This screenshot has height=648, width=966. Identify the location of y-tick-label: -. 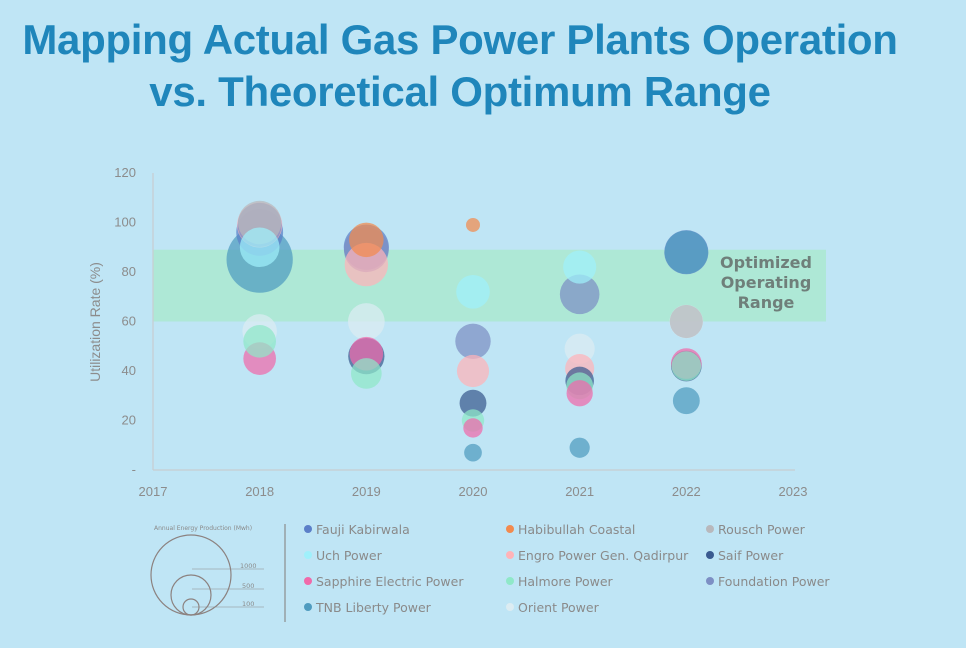
(134, 469).